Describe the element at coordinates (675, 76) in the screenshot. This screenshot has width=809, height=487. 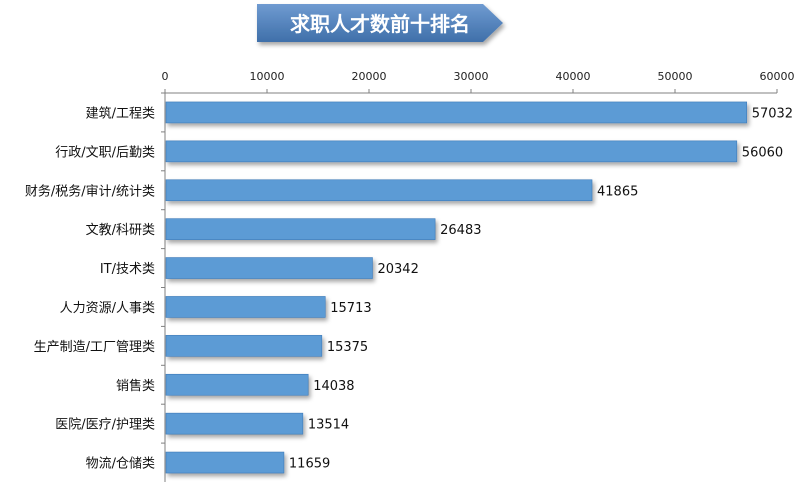
I see `x-tick-label: 50000` at that location.